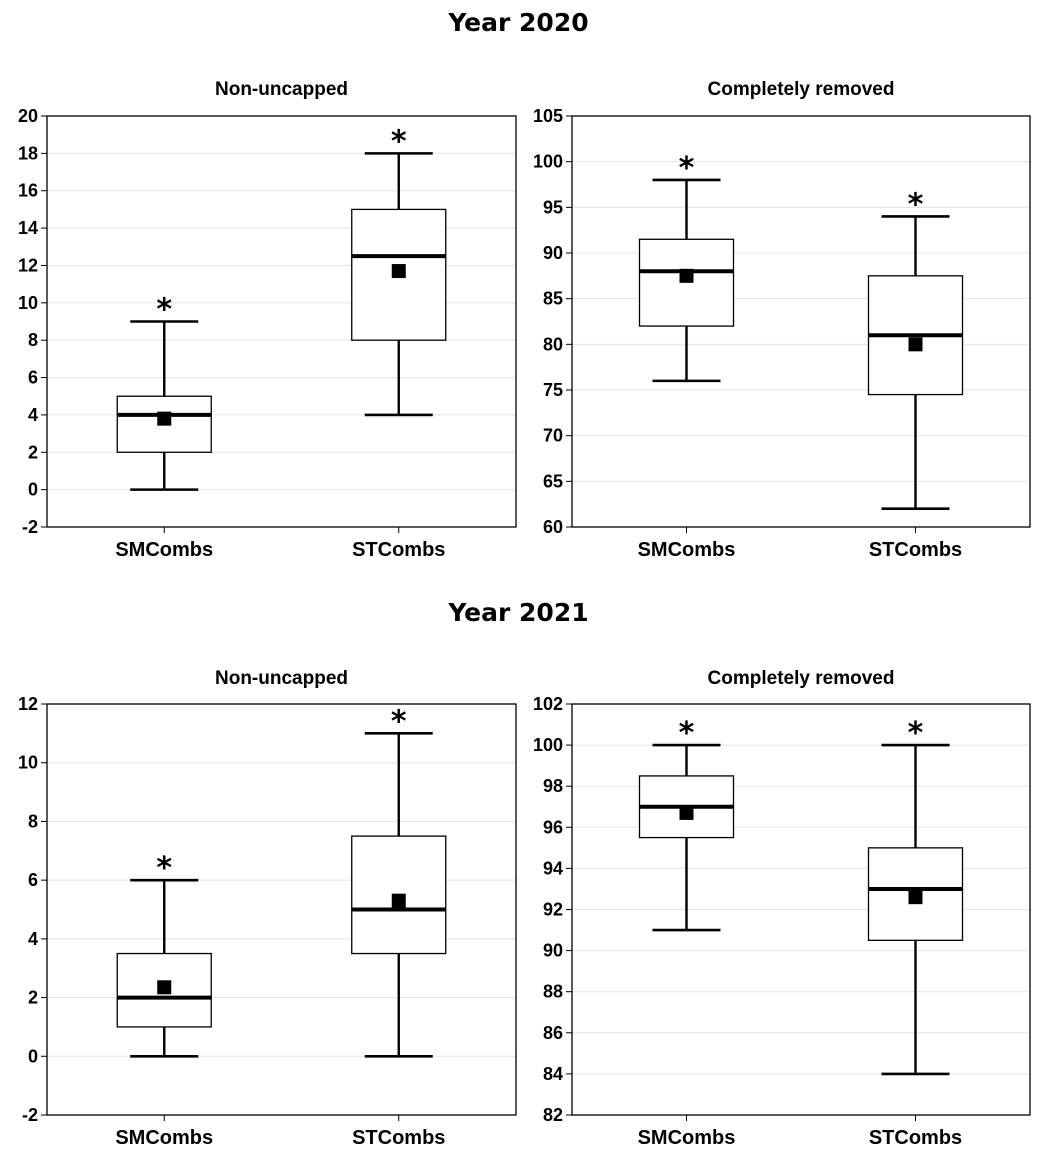 The width and height of the screenshot is (1037, 1149). Describe the element at coordinates (281, 89) in the screenshot. I see `panel-0-title: Non-uncapped` at that location.